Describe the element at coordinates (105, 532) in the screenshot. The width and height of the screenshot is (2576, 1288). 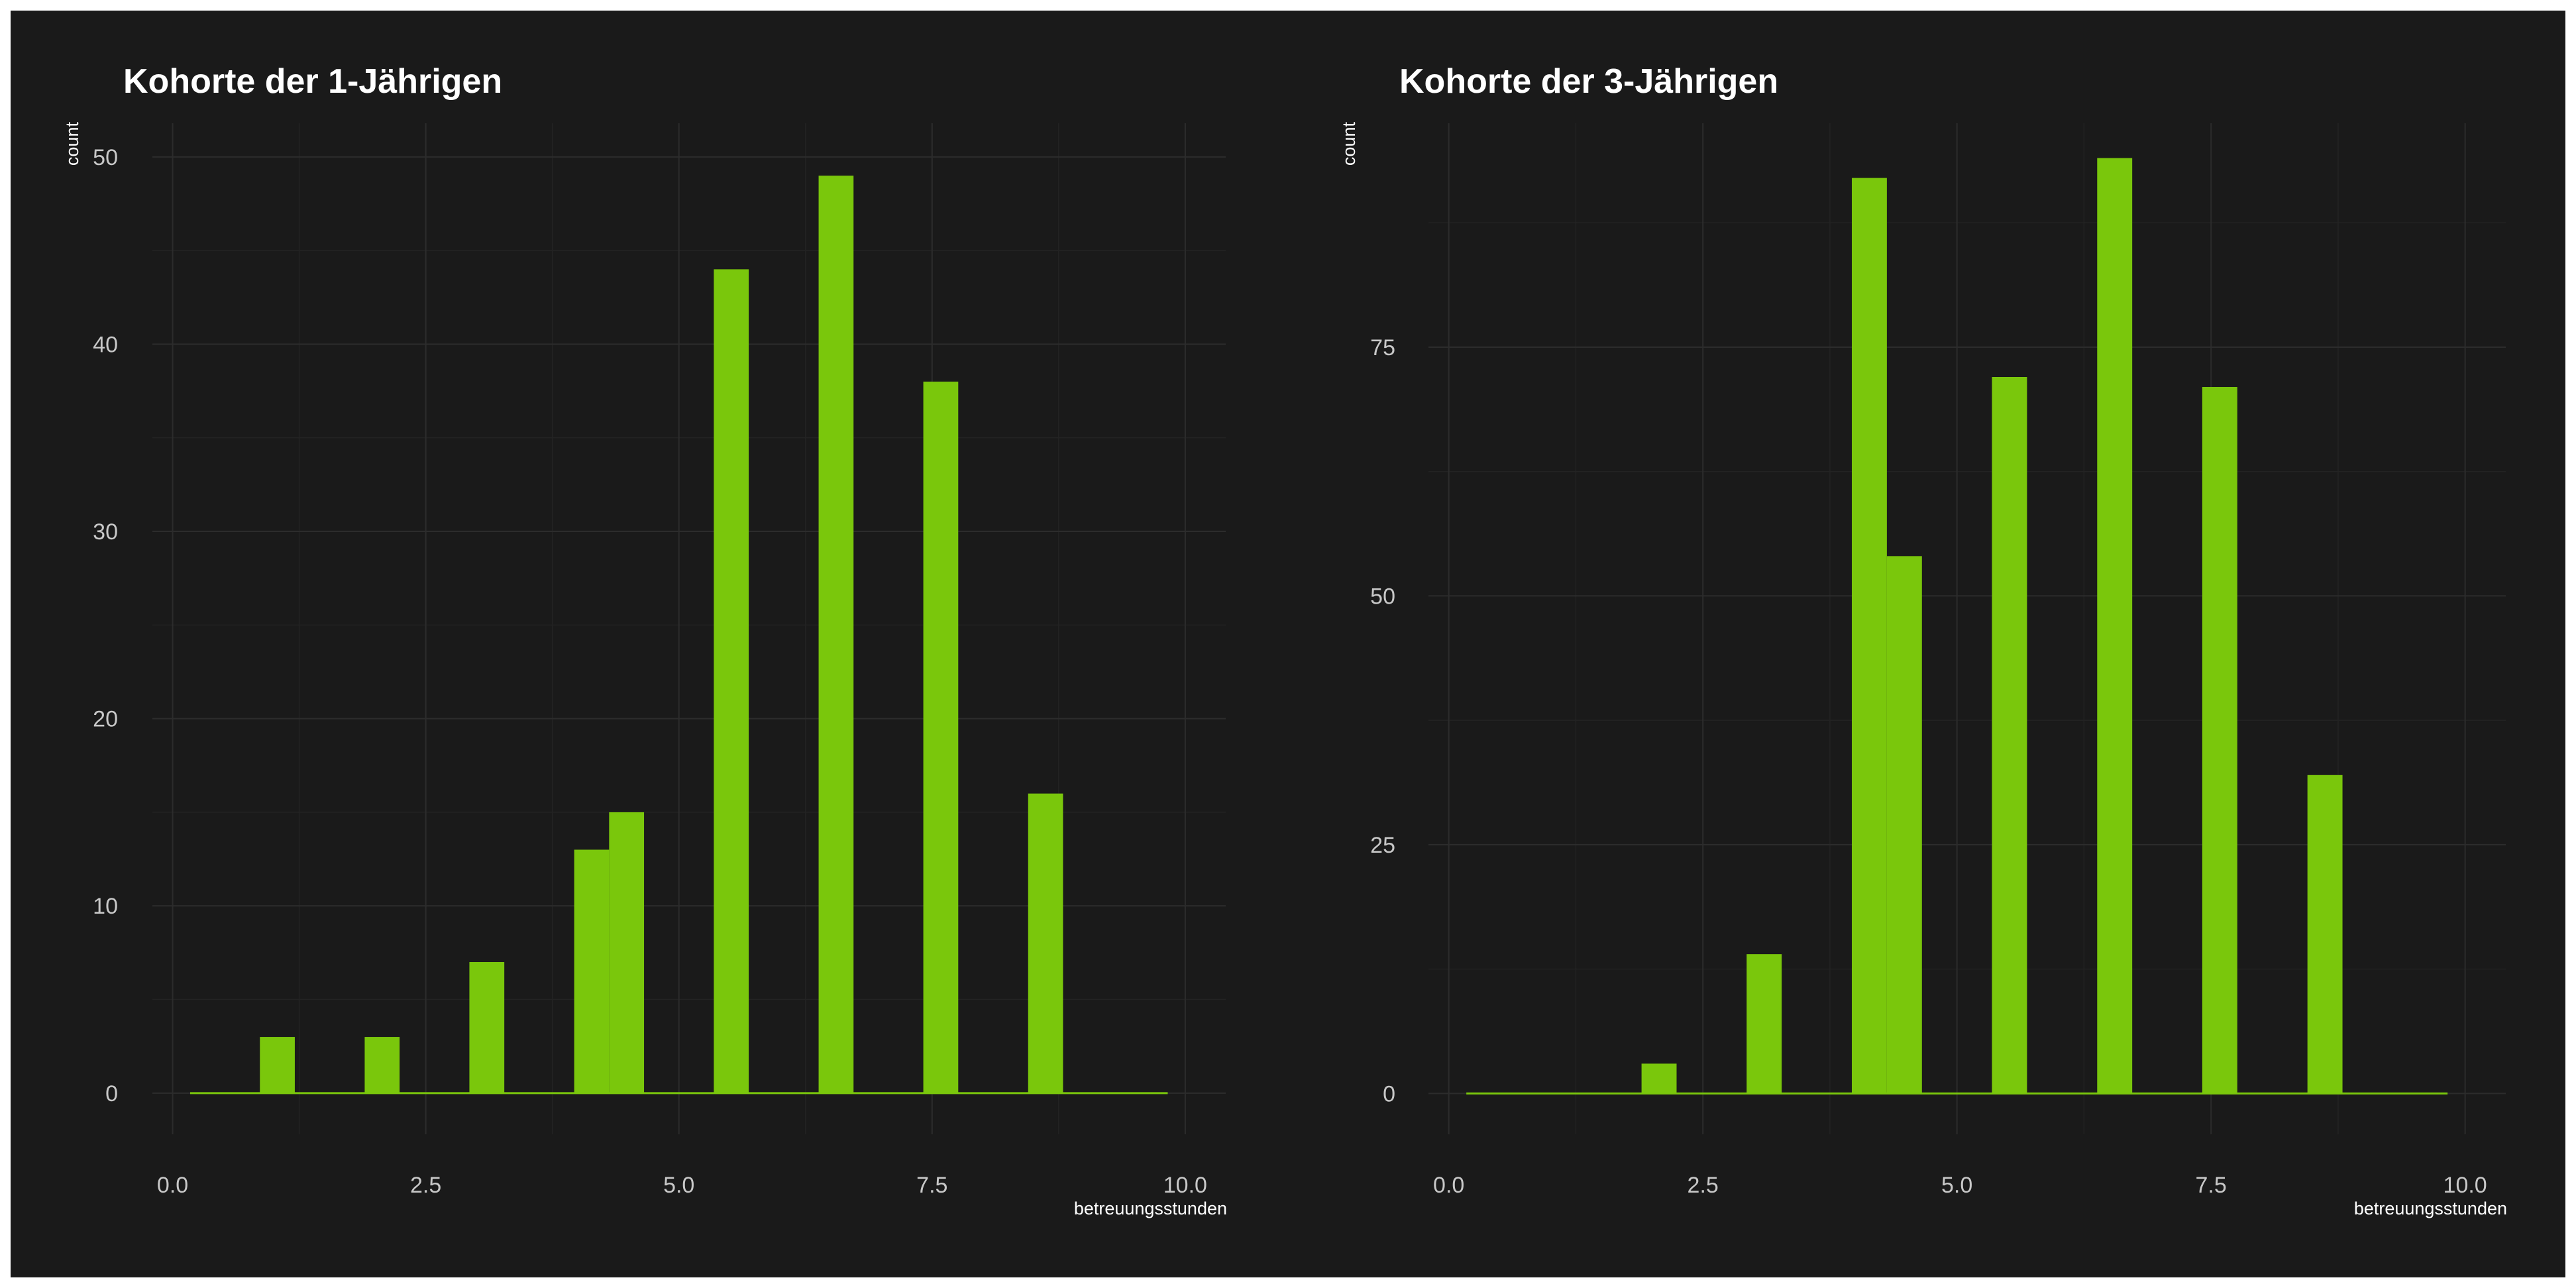
I see `y-tick-label: 30` at that location.